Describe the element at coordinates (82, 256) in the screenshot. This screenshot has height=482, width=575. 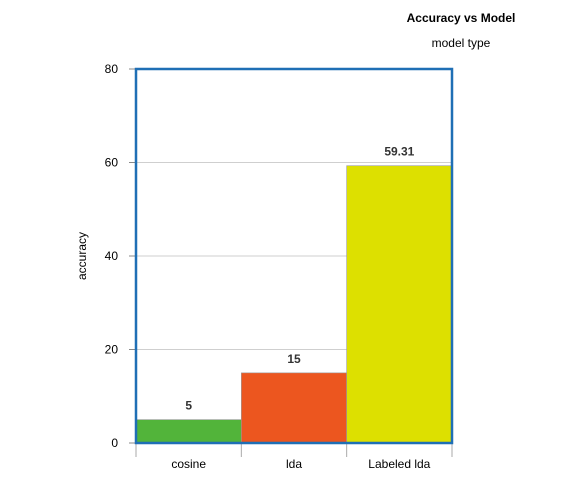
I see `y-axis-label: accuracy` at that location.